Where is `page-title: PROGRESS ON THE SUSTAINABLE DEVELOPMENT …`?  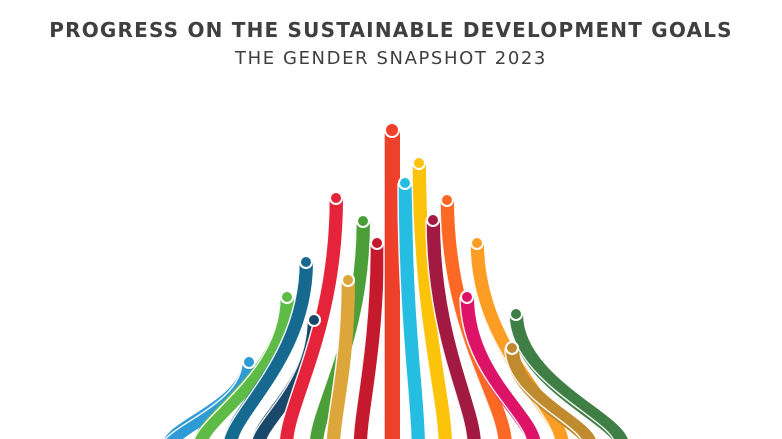 page-title: PROGRESS ON THE SUSTAINABLE DEVELOPMENT … is located at coordinates (391, 30).